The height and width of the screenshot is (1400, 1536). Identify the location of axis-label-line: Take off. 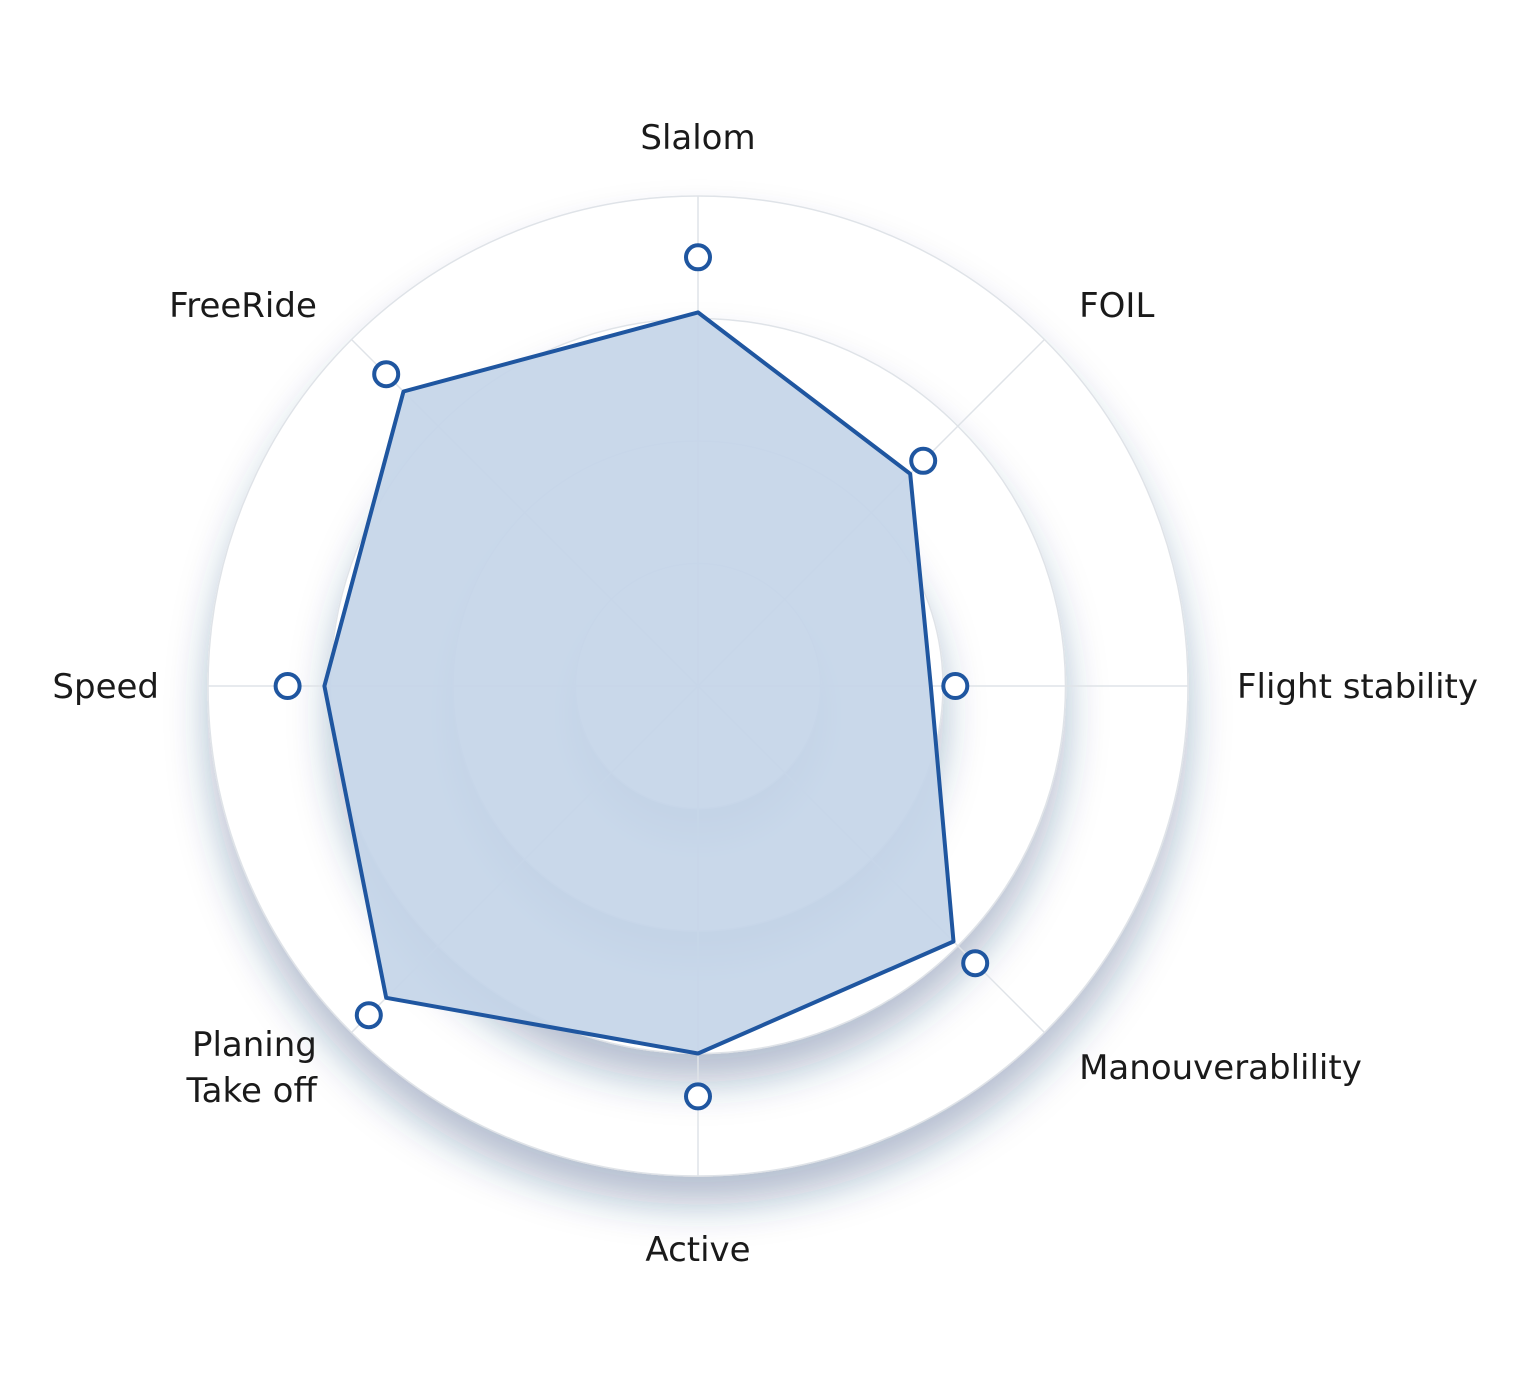
(251, 1091).